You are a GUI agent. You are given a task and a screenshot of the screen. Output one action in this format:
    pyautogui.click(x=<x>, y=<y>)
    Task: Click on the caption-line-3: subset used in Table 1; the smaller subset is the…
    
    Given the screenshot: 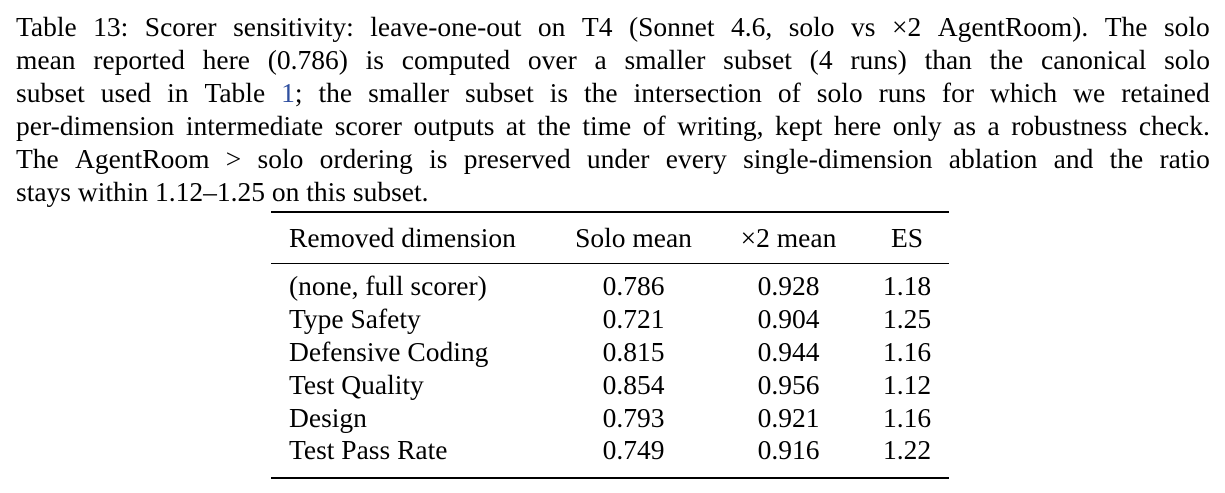 What is the action you would take?
    pyautogui.click(x=613, y=92)
    